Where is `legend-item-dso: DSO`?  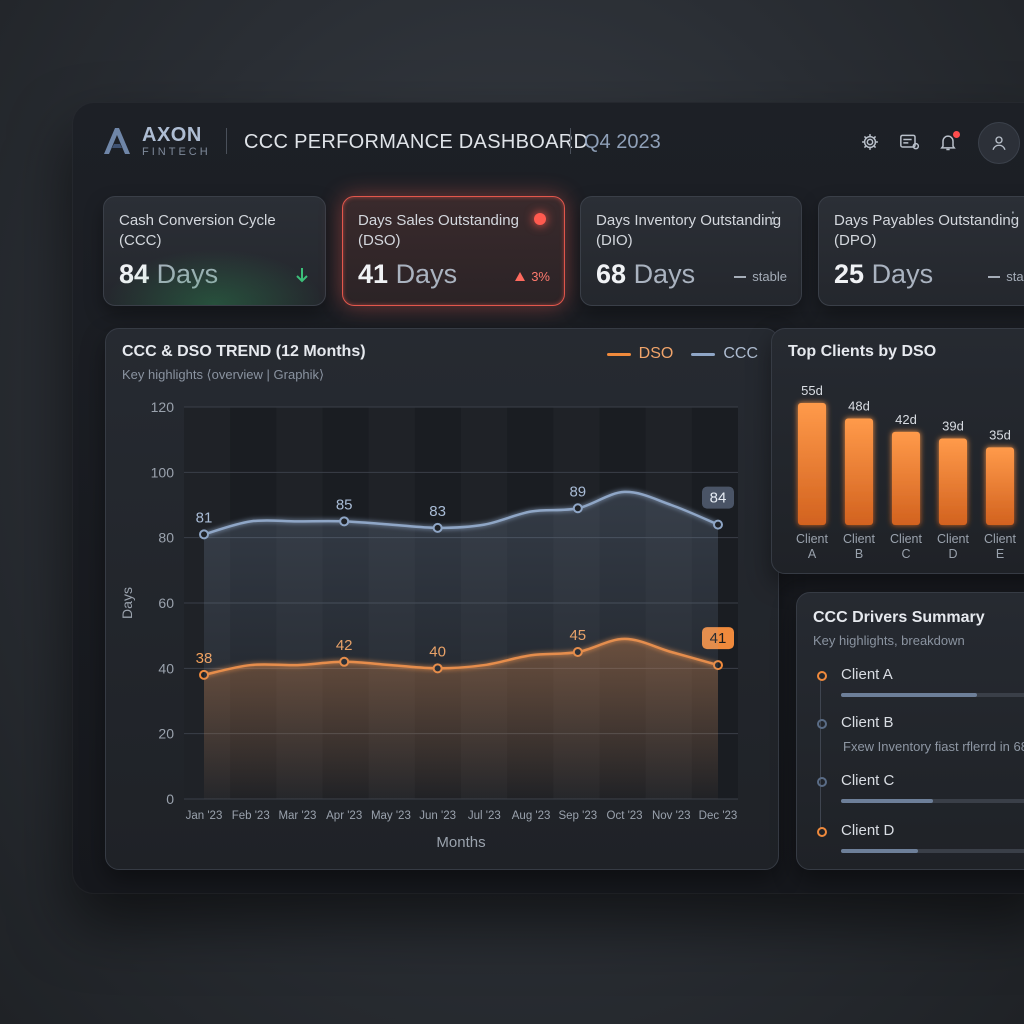
legend-item-dso: DSO is located at coordinates (639, 354).